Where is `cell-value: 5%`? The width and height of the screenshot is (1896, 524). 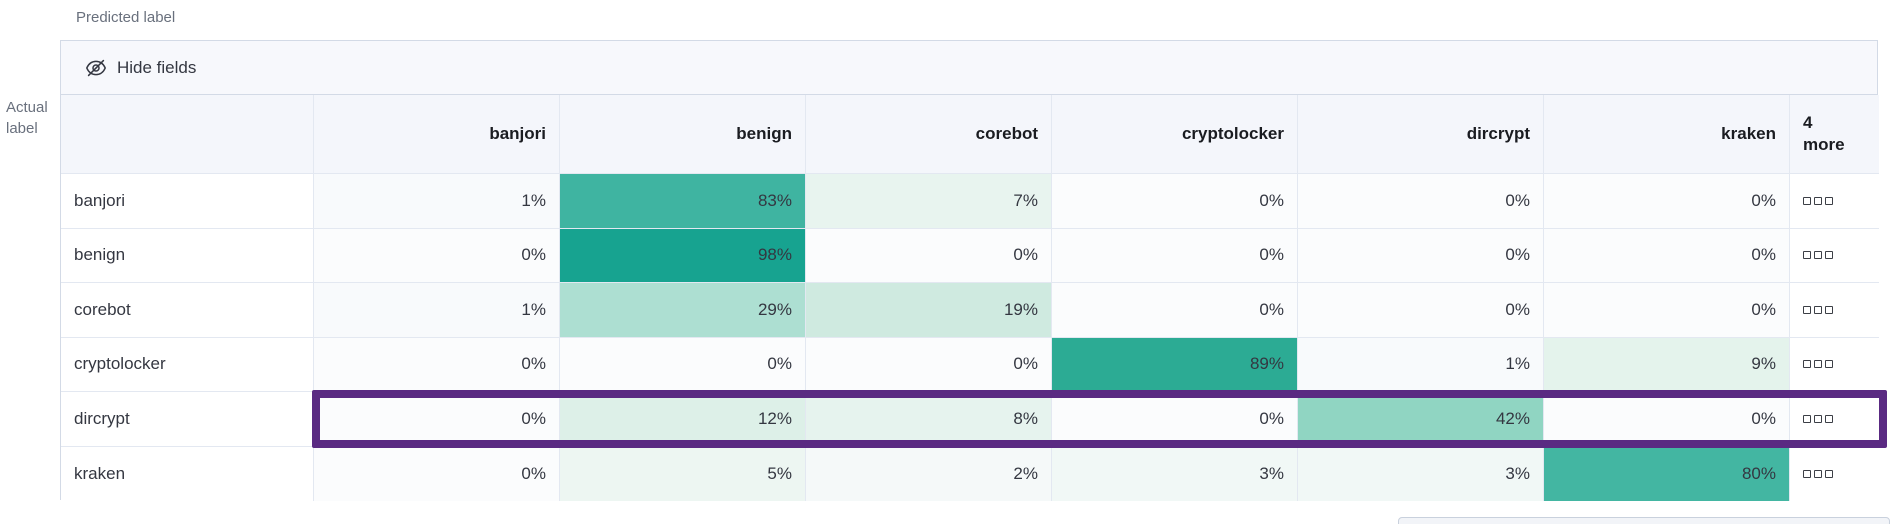
cell-value: 5% is located at coordinates (779, 473).